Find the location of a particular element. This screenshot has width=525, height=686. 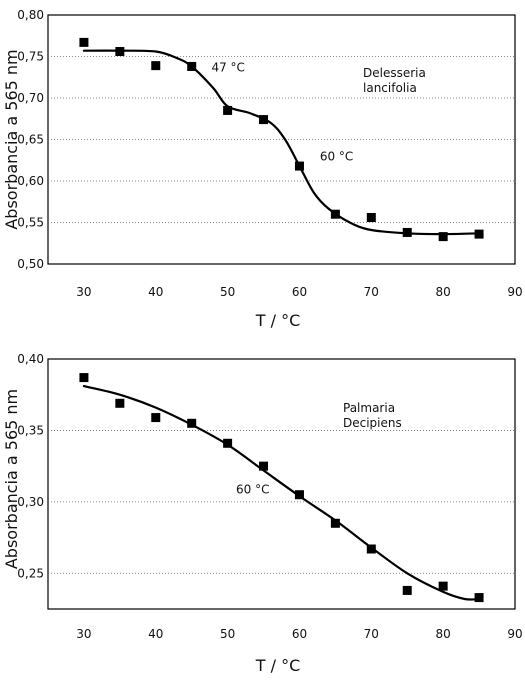

y-tick-label: 0,75 is located at coordinates (30, 57).